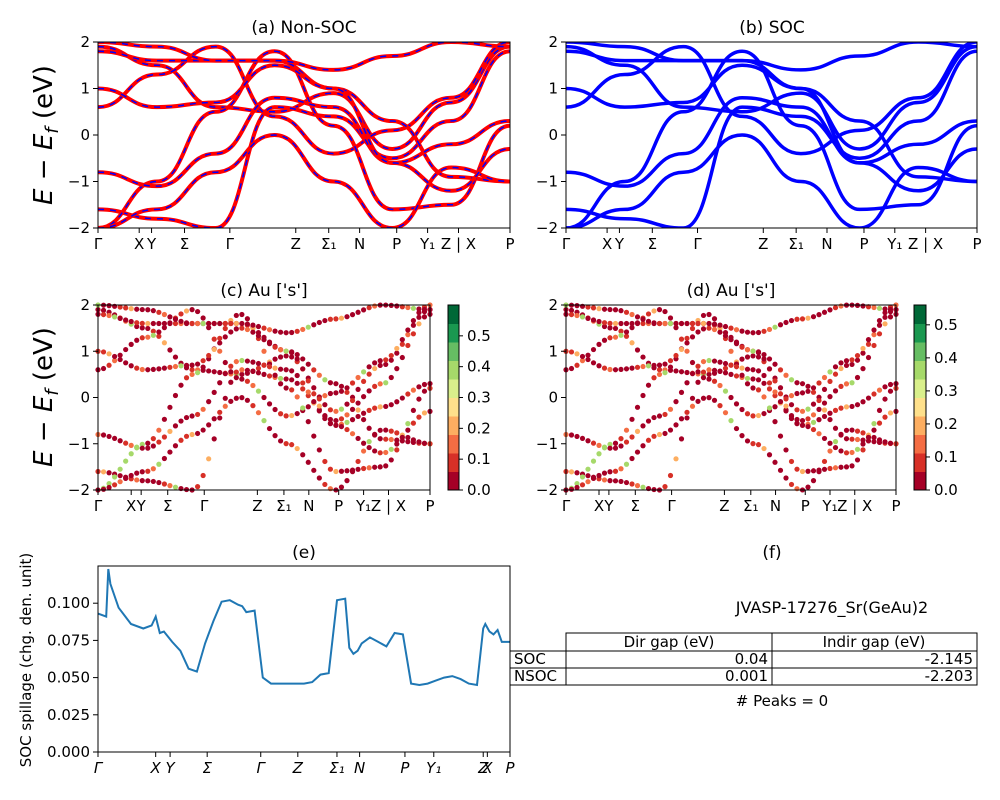  I want to click on xtick-label: Y, so click(151, 244).